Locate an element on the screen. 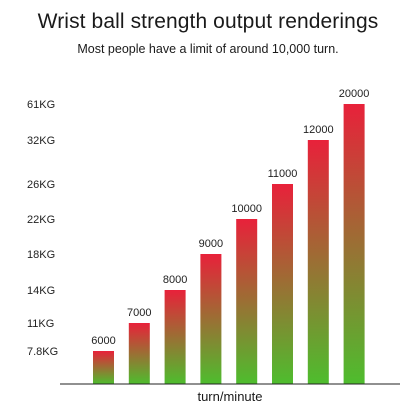  y-tick-label: 18KG is located at coordinates (41, 255).